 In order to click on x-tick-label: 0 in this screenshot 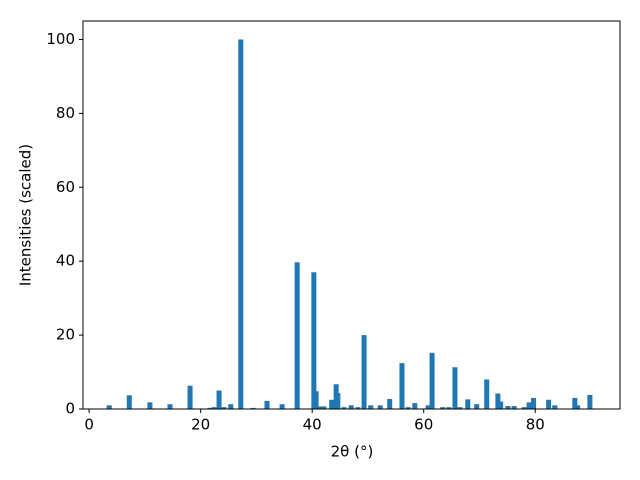, I will do `click(89, 425)`.